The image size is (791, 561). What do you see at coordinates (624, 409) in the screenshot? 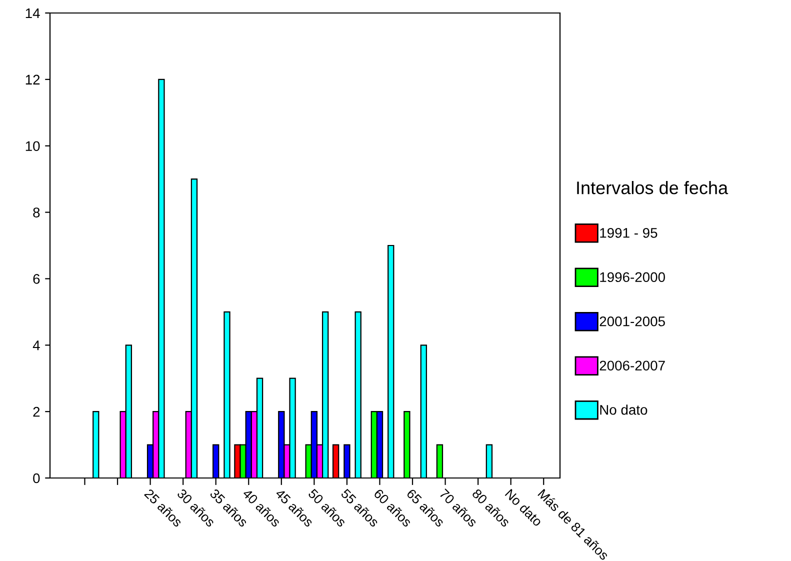
I see `legend-label: No dato` at bounding box center [624, 409].